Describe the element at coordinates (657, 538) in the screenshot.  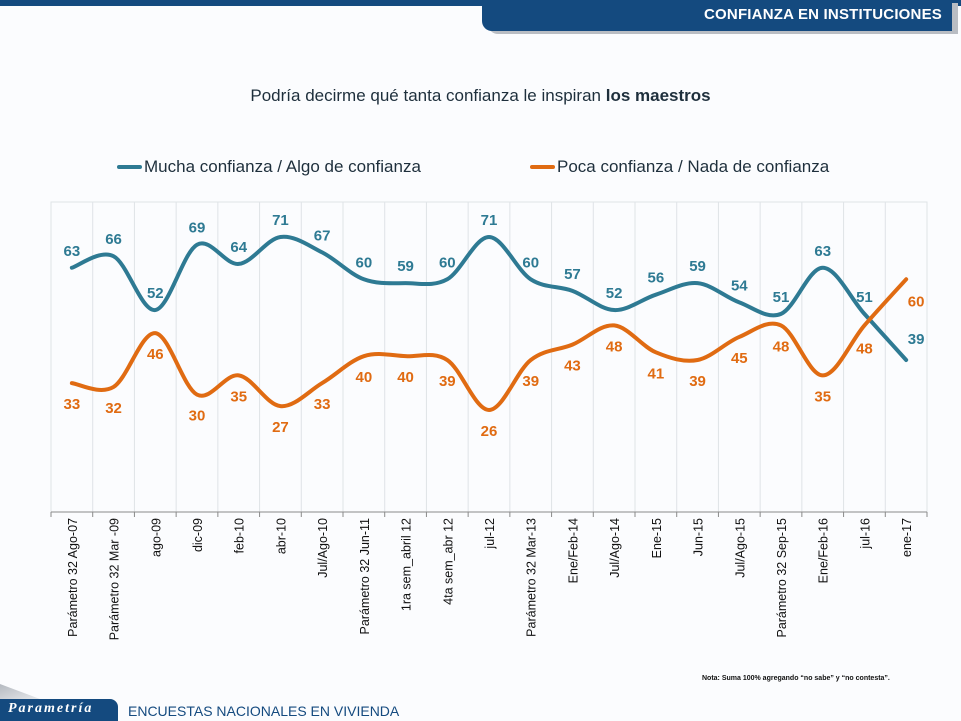
I see `x-tick-label: Ene-15` at that location.